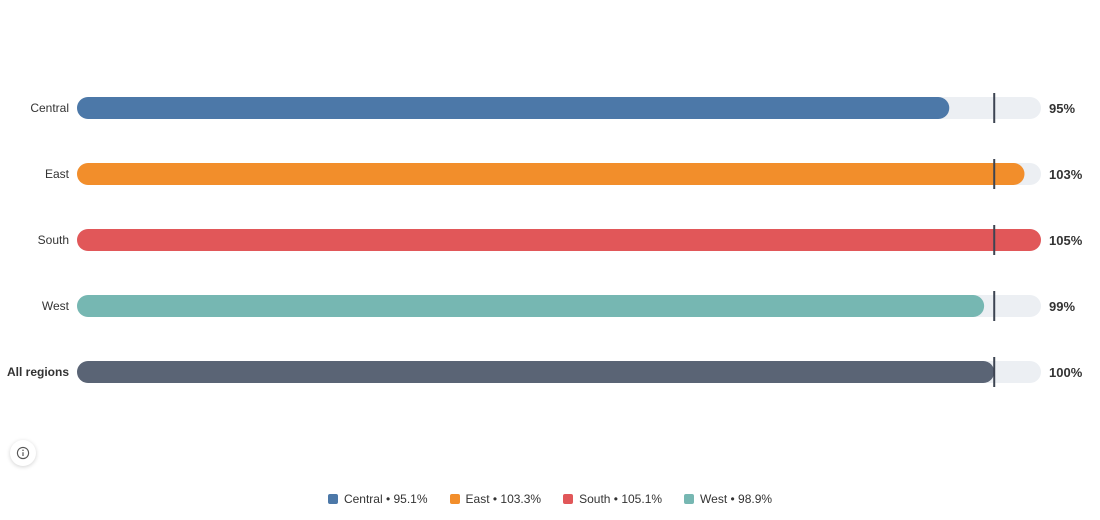  I want to click on value-label-all-regions: 100%, so click(1066, 372).